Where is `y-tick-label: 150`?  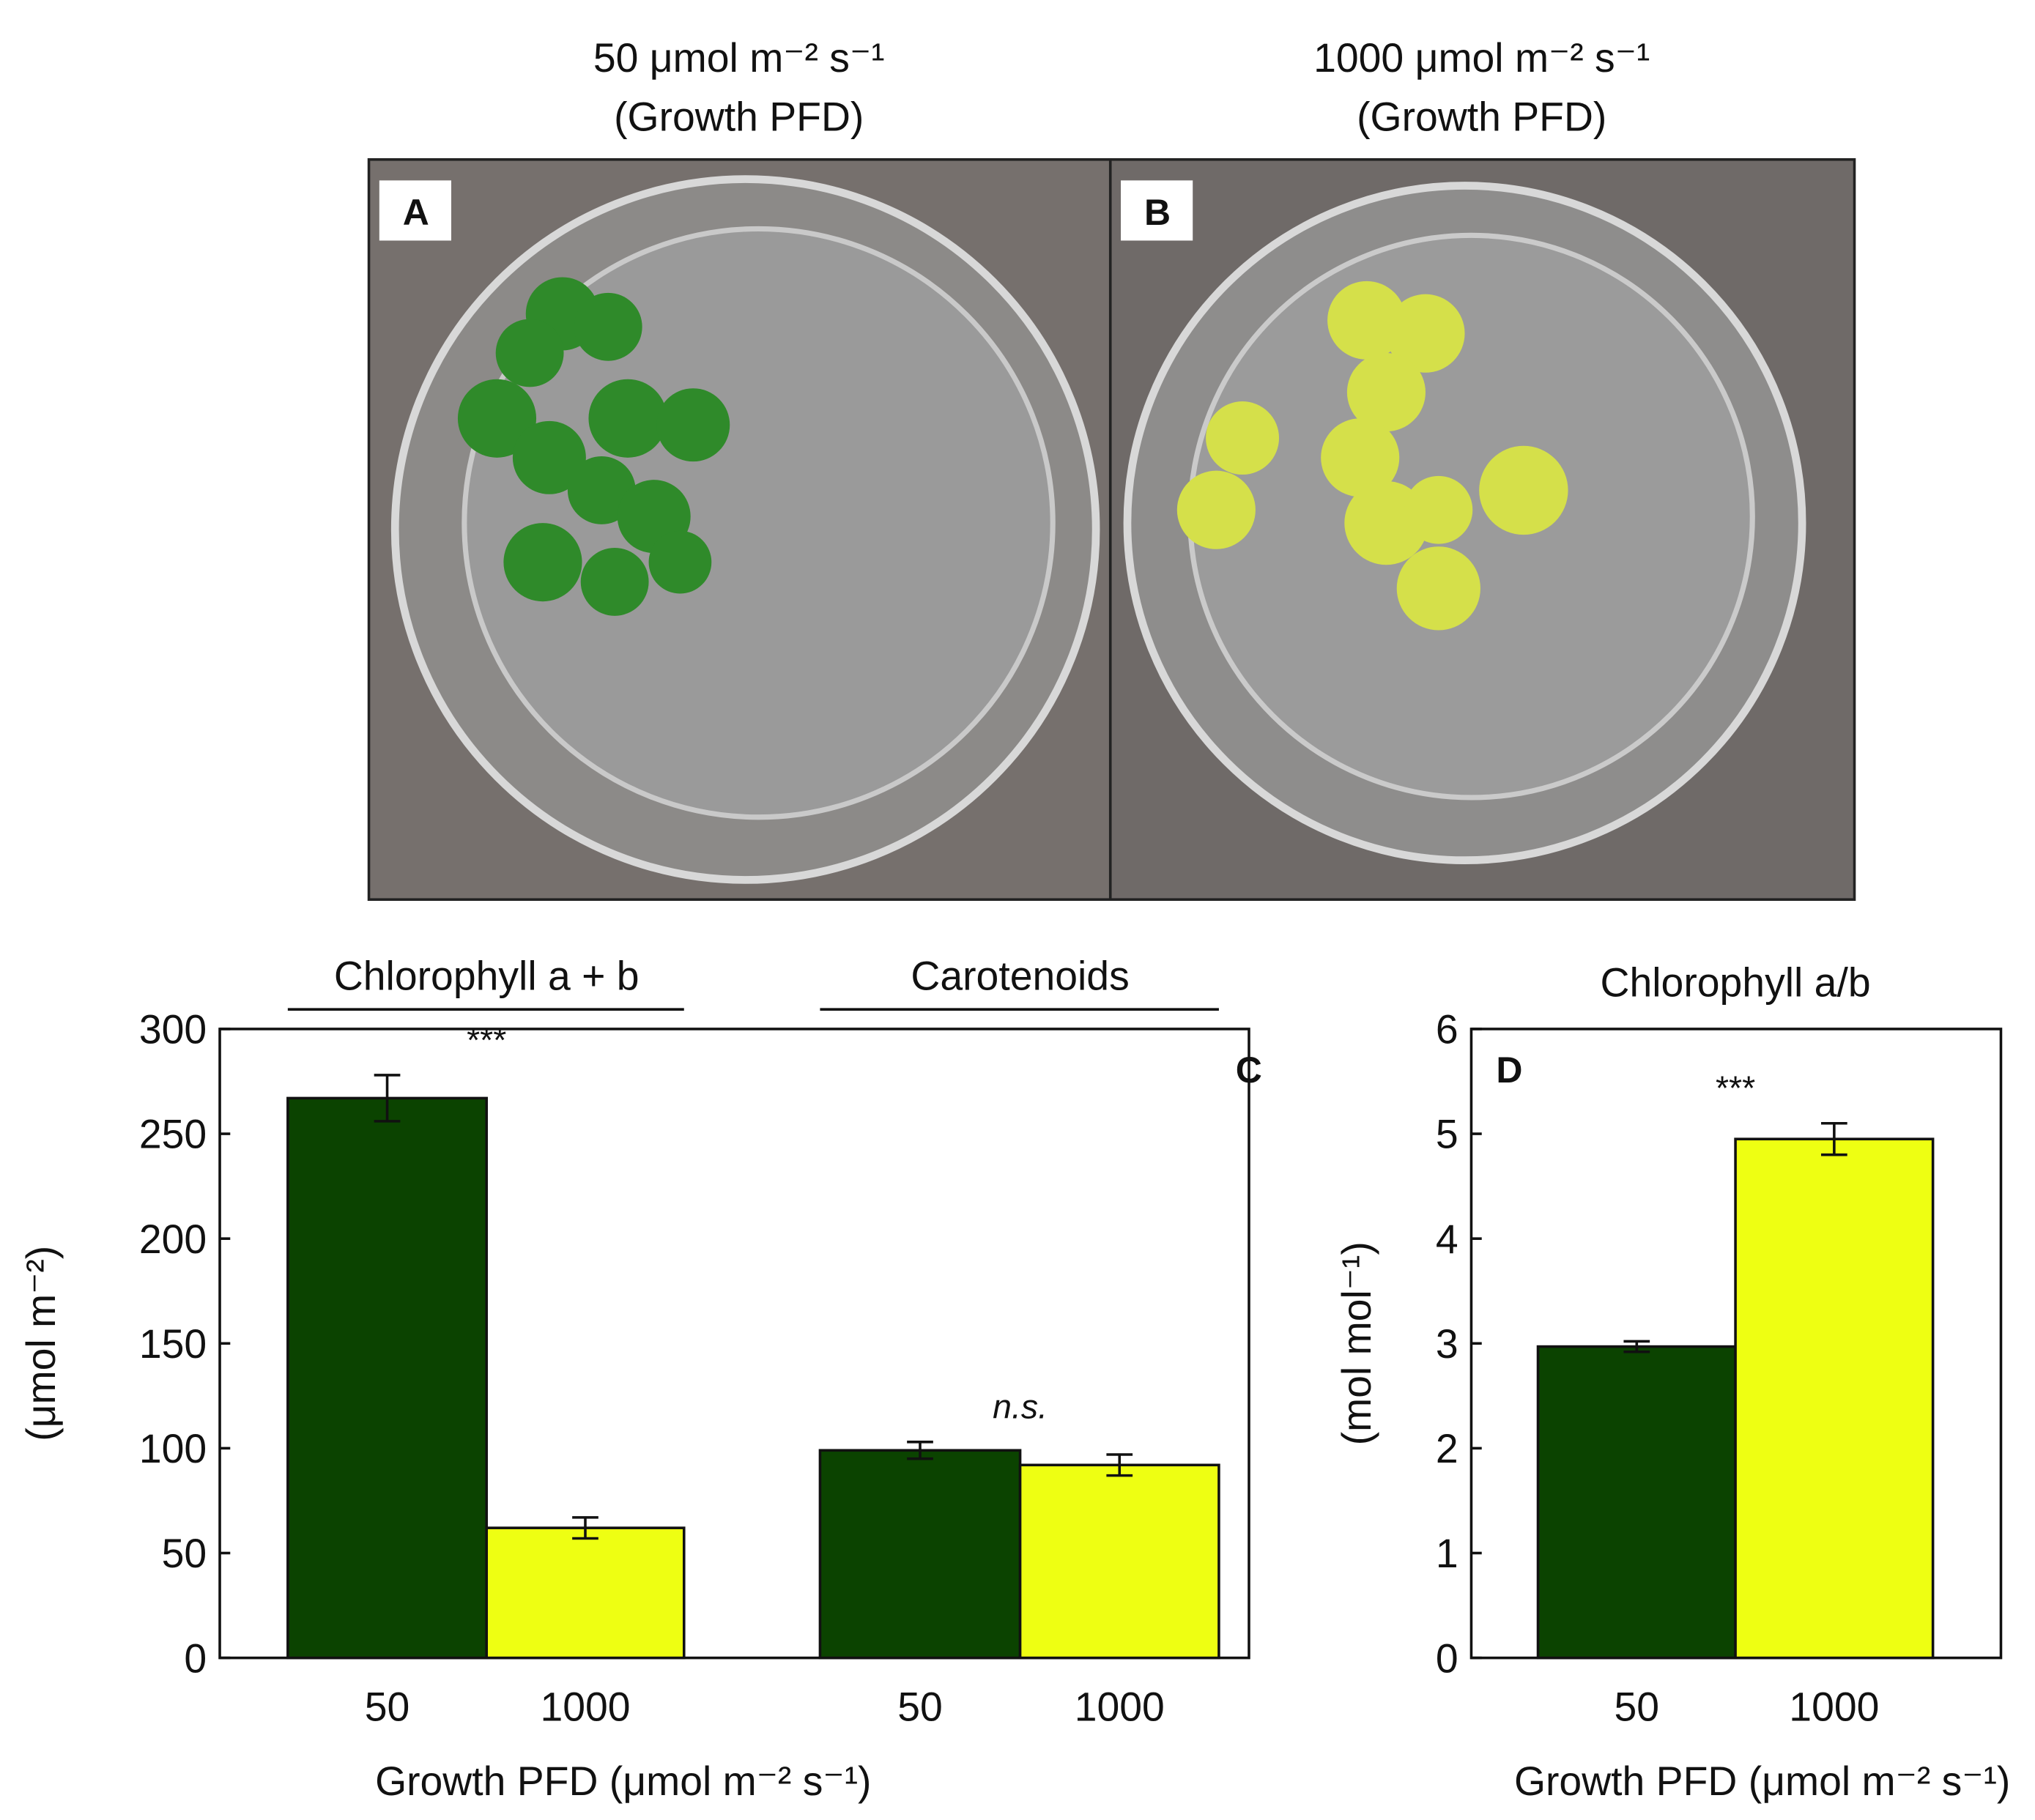 y-tick-label: 150 is located at coordinates (173, 1344).